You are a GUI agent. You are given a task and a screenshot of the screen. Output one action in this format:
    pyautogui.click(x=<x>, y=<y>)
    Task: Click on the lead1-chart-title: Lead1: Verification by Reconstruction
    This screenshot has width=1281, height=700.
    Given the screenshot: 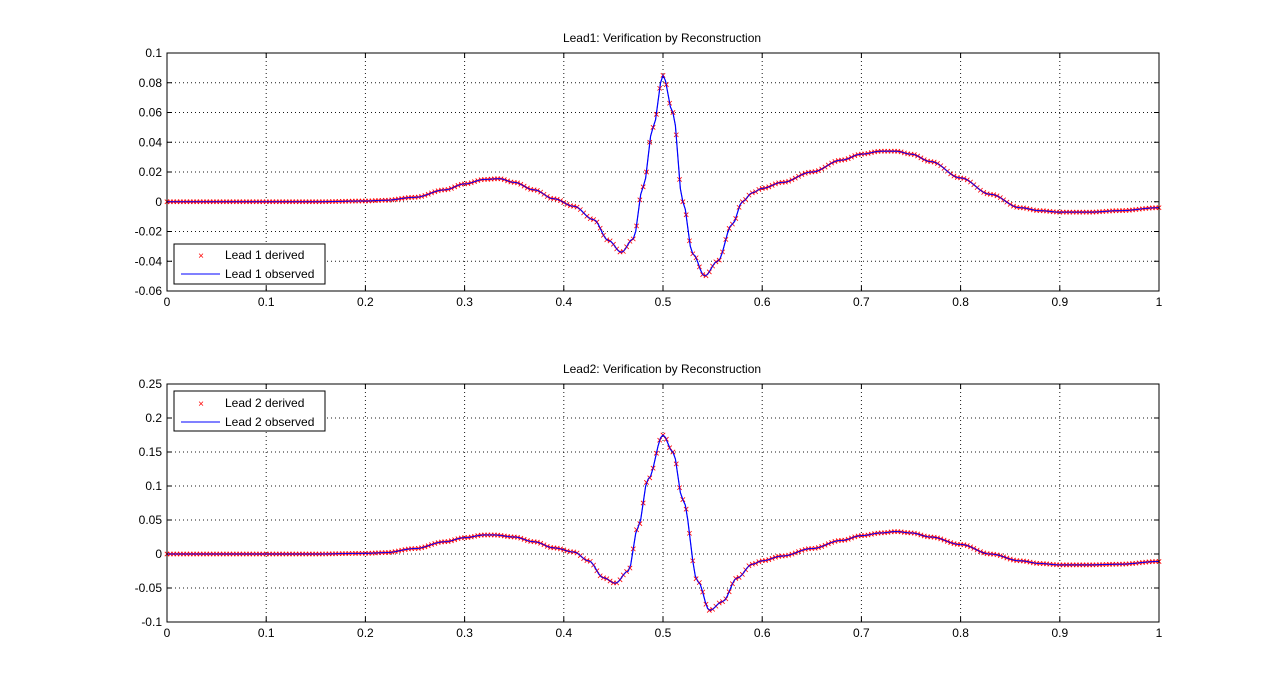 What is the action you would take?
    pyautogui.click(x=662, y=38)
    